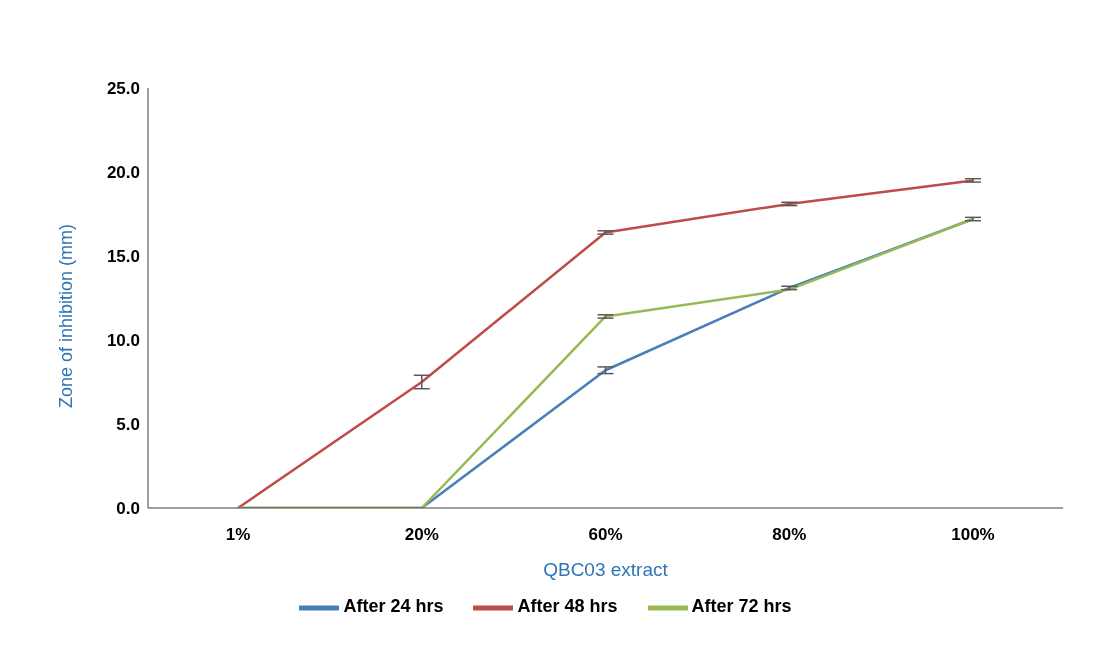  What do you see at coordinates (393, 606) in the screenshot?
I see `legend-label: After 24 hrs` at bounding box center [393, 606].